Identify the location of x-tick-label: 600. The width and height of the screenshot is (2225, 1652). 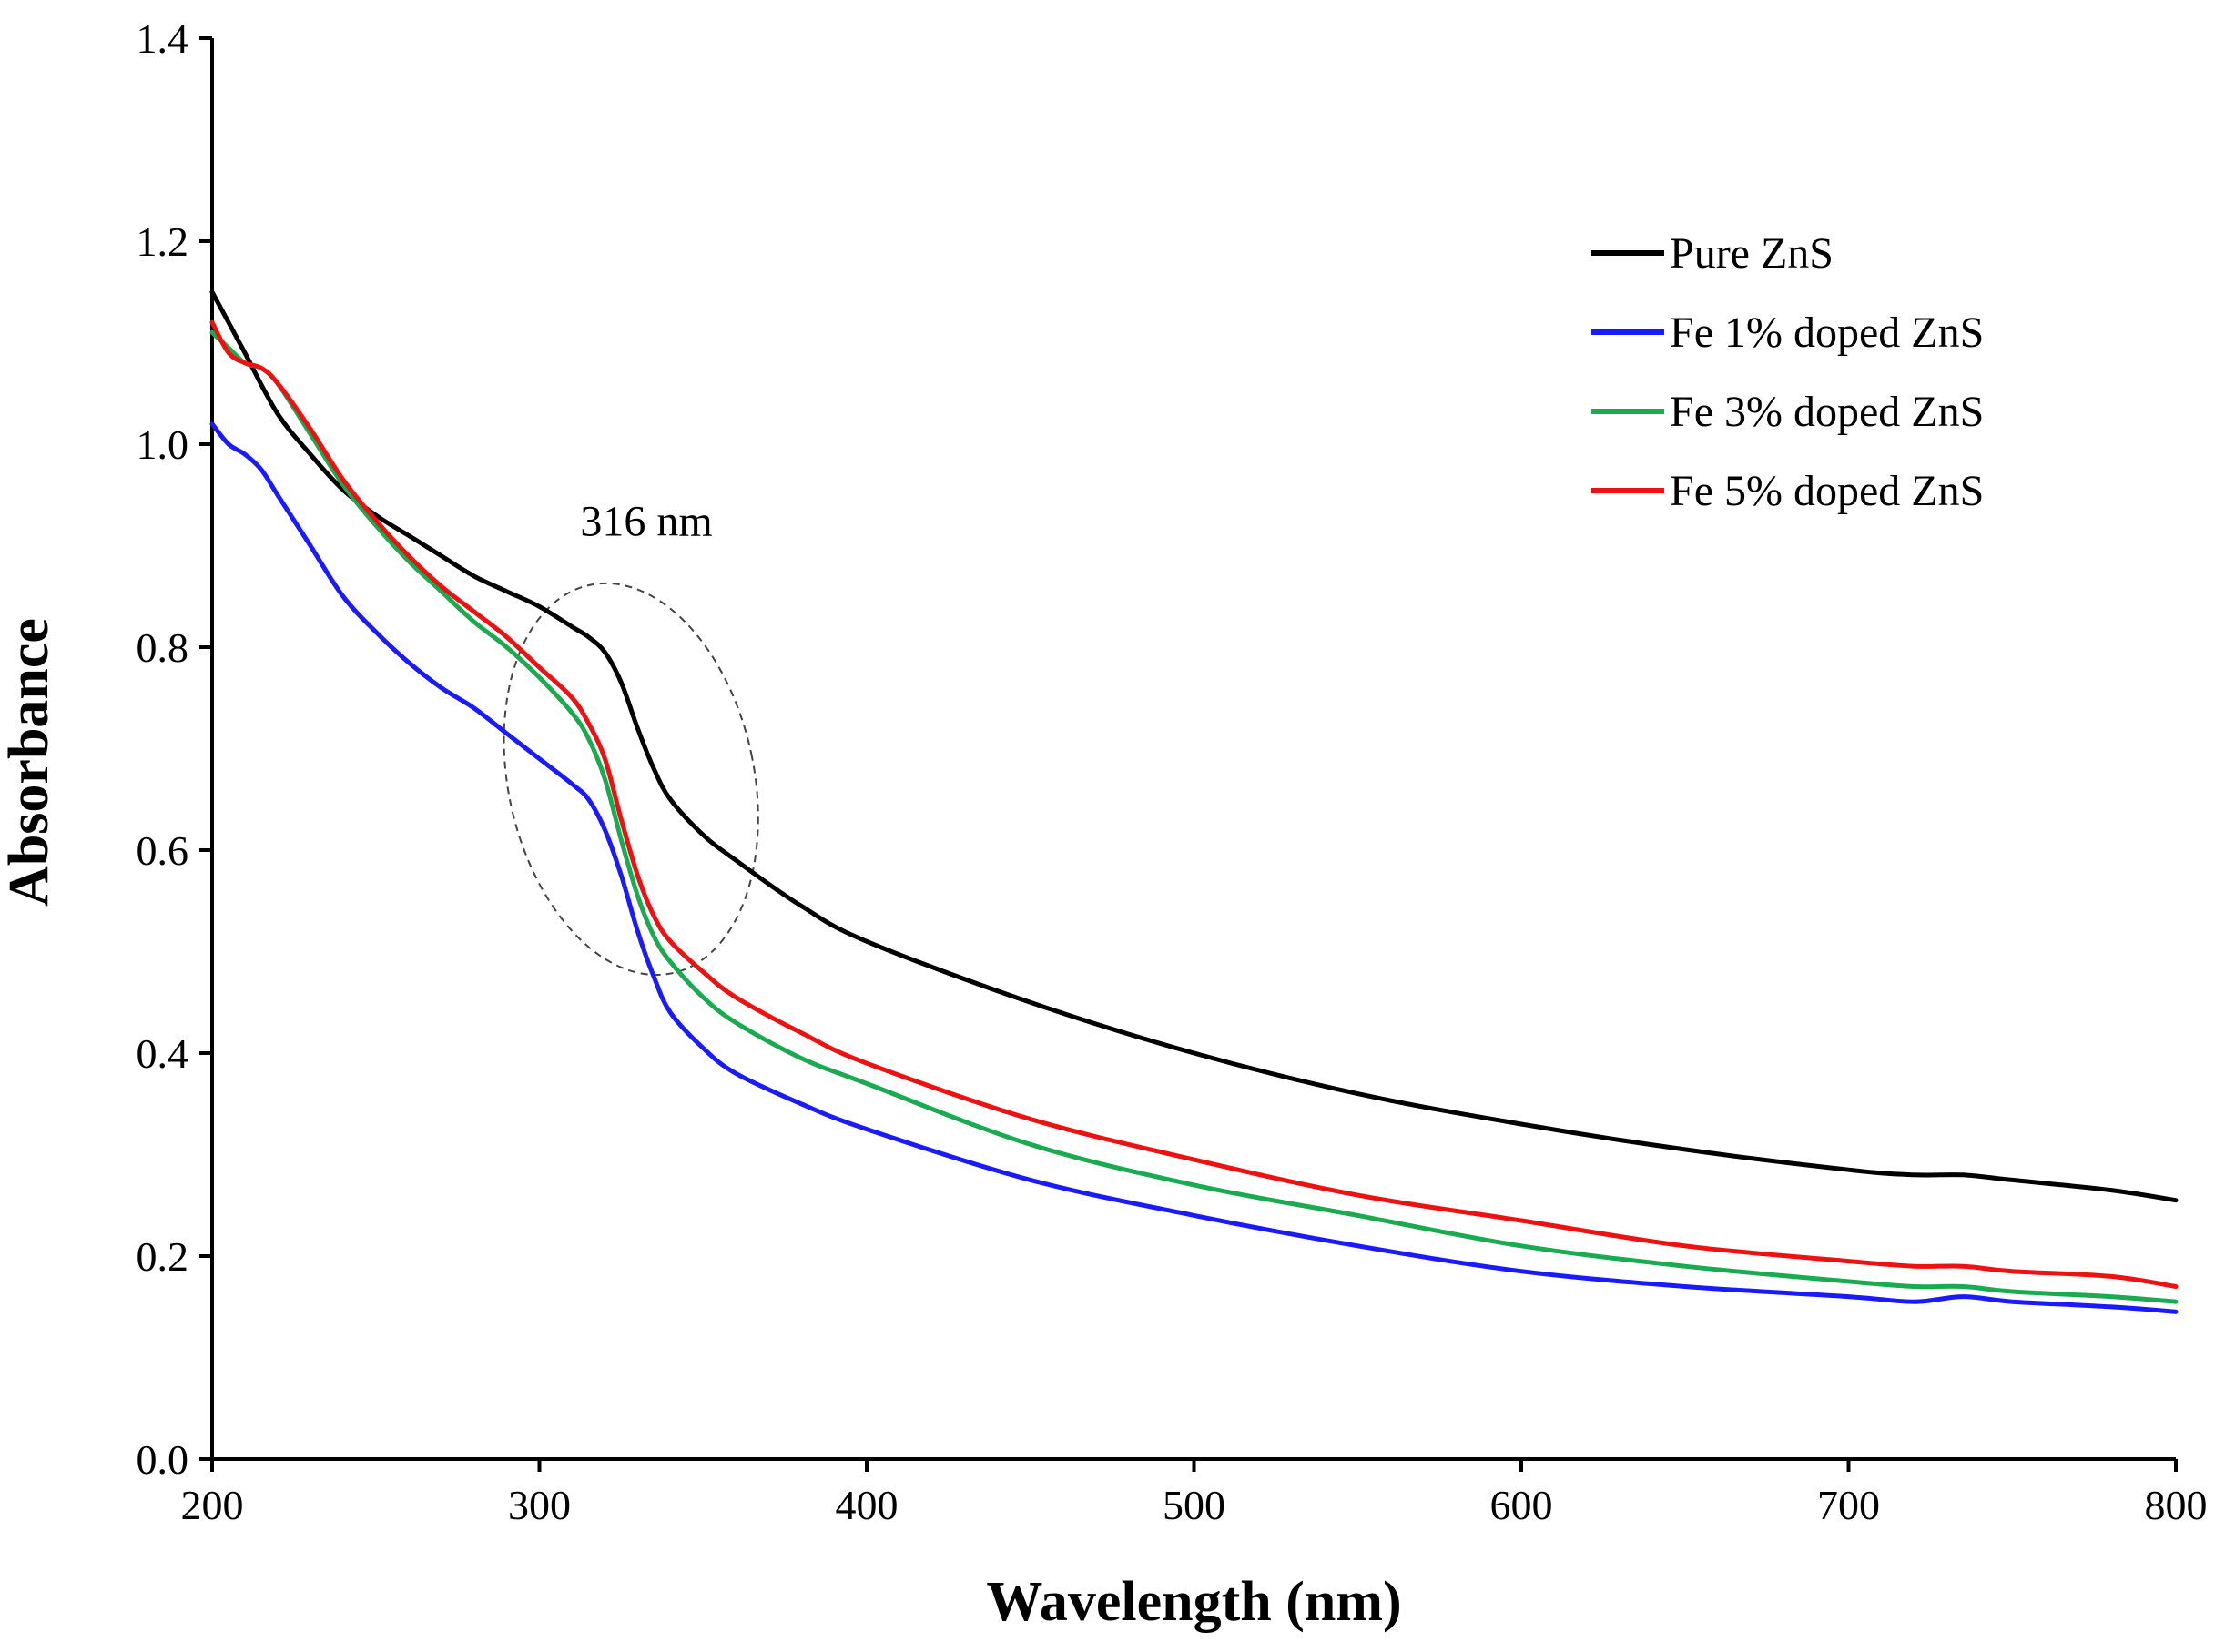
(1521, 1505).